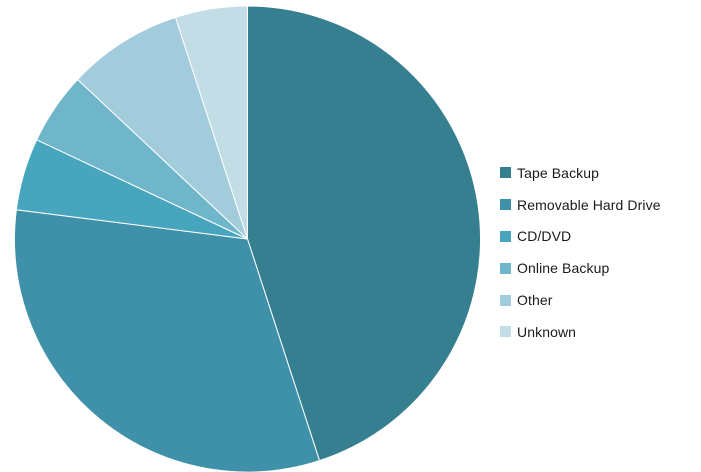 This screenshot has height=472, width=701. What do you see at coordinates (547, 331) in the screenshot?
I see `legend-label: Unknown` at bounding box center [547, 331].